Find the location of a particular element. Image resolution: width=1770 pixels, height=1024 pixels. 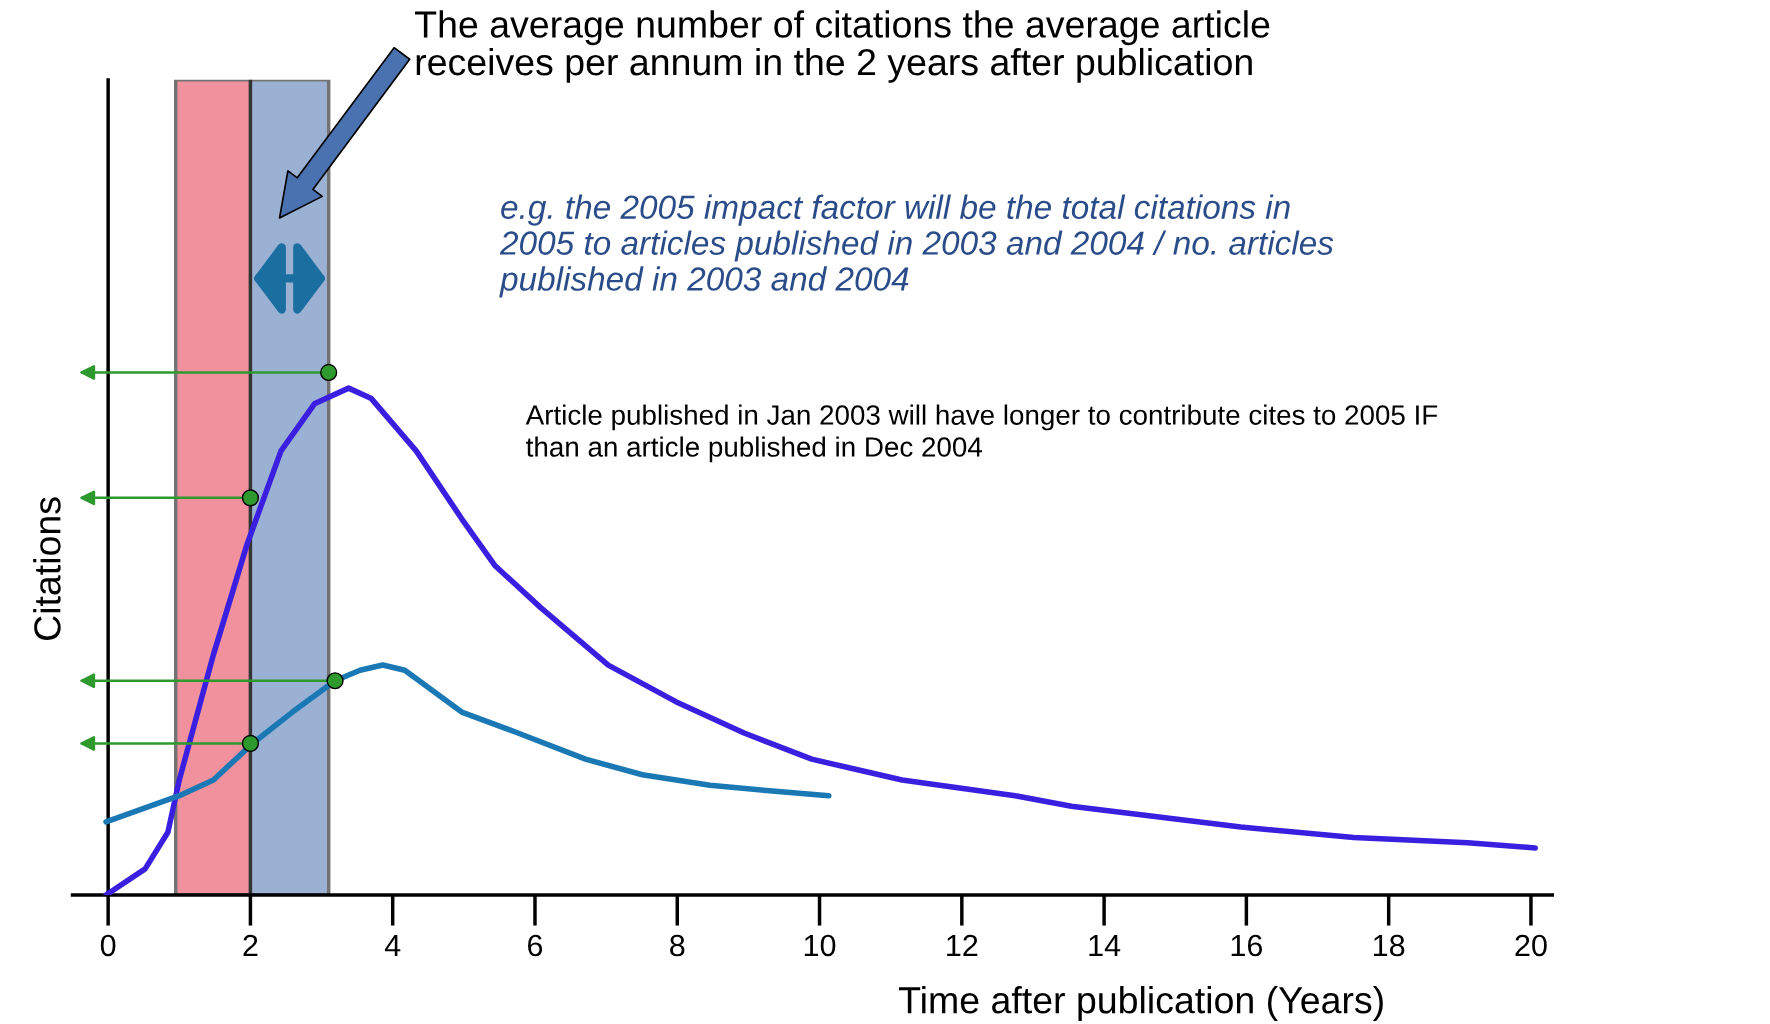

text: e.g. the 2005 impact factor will be the total citations in 2005 to articles published in 2003 and 2004 / no. articles published in 2003 and 2004 is located at coordinates (916, 246).